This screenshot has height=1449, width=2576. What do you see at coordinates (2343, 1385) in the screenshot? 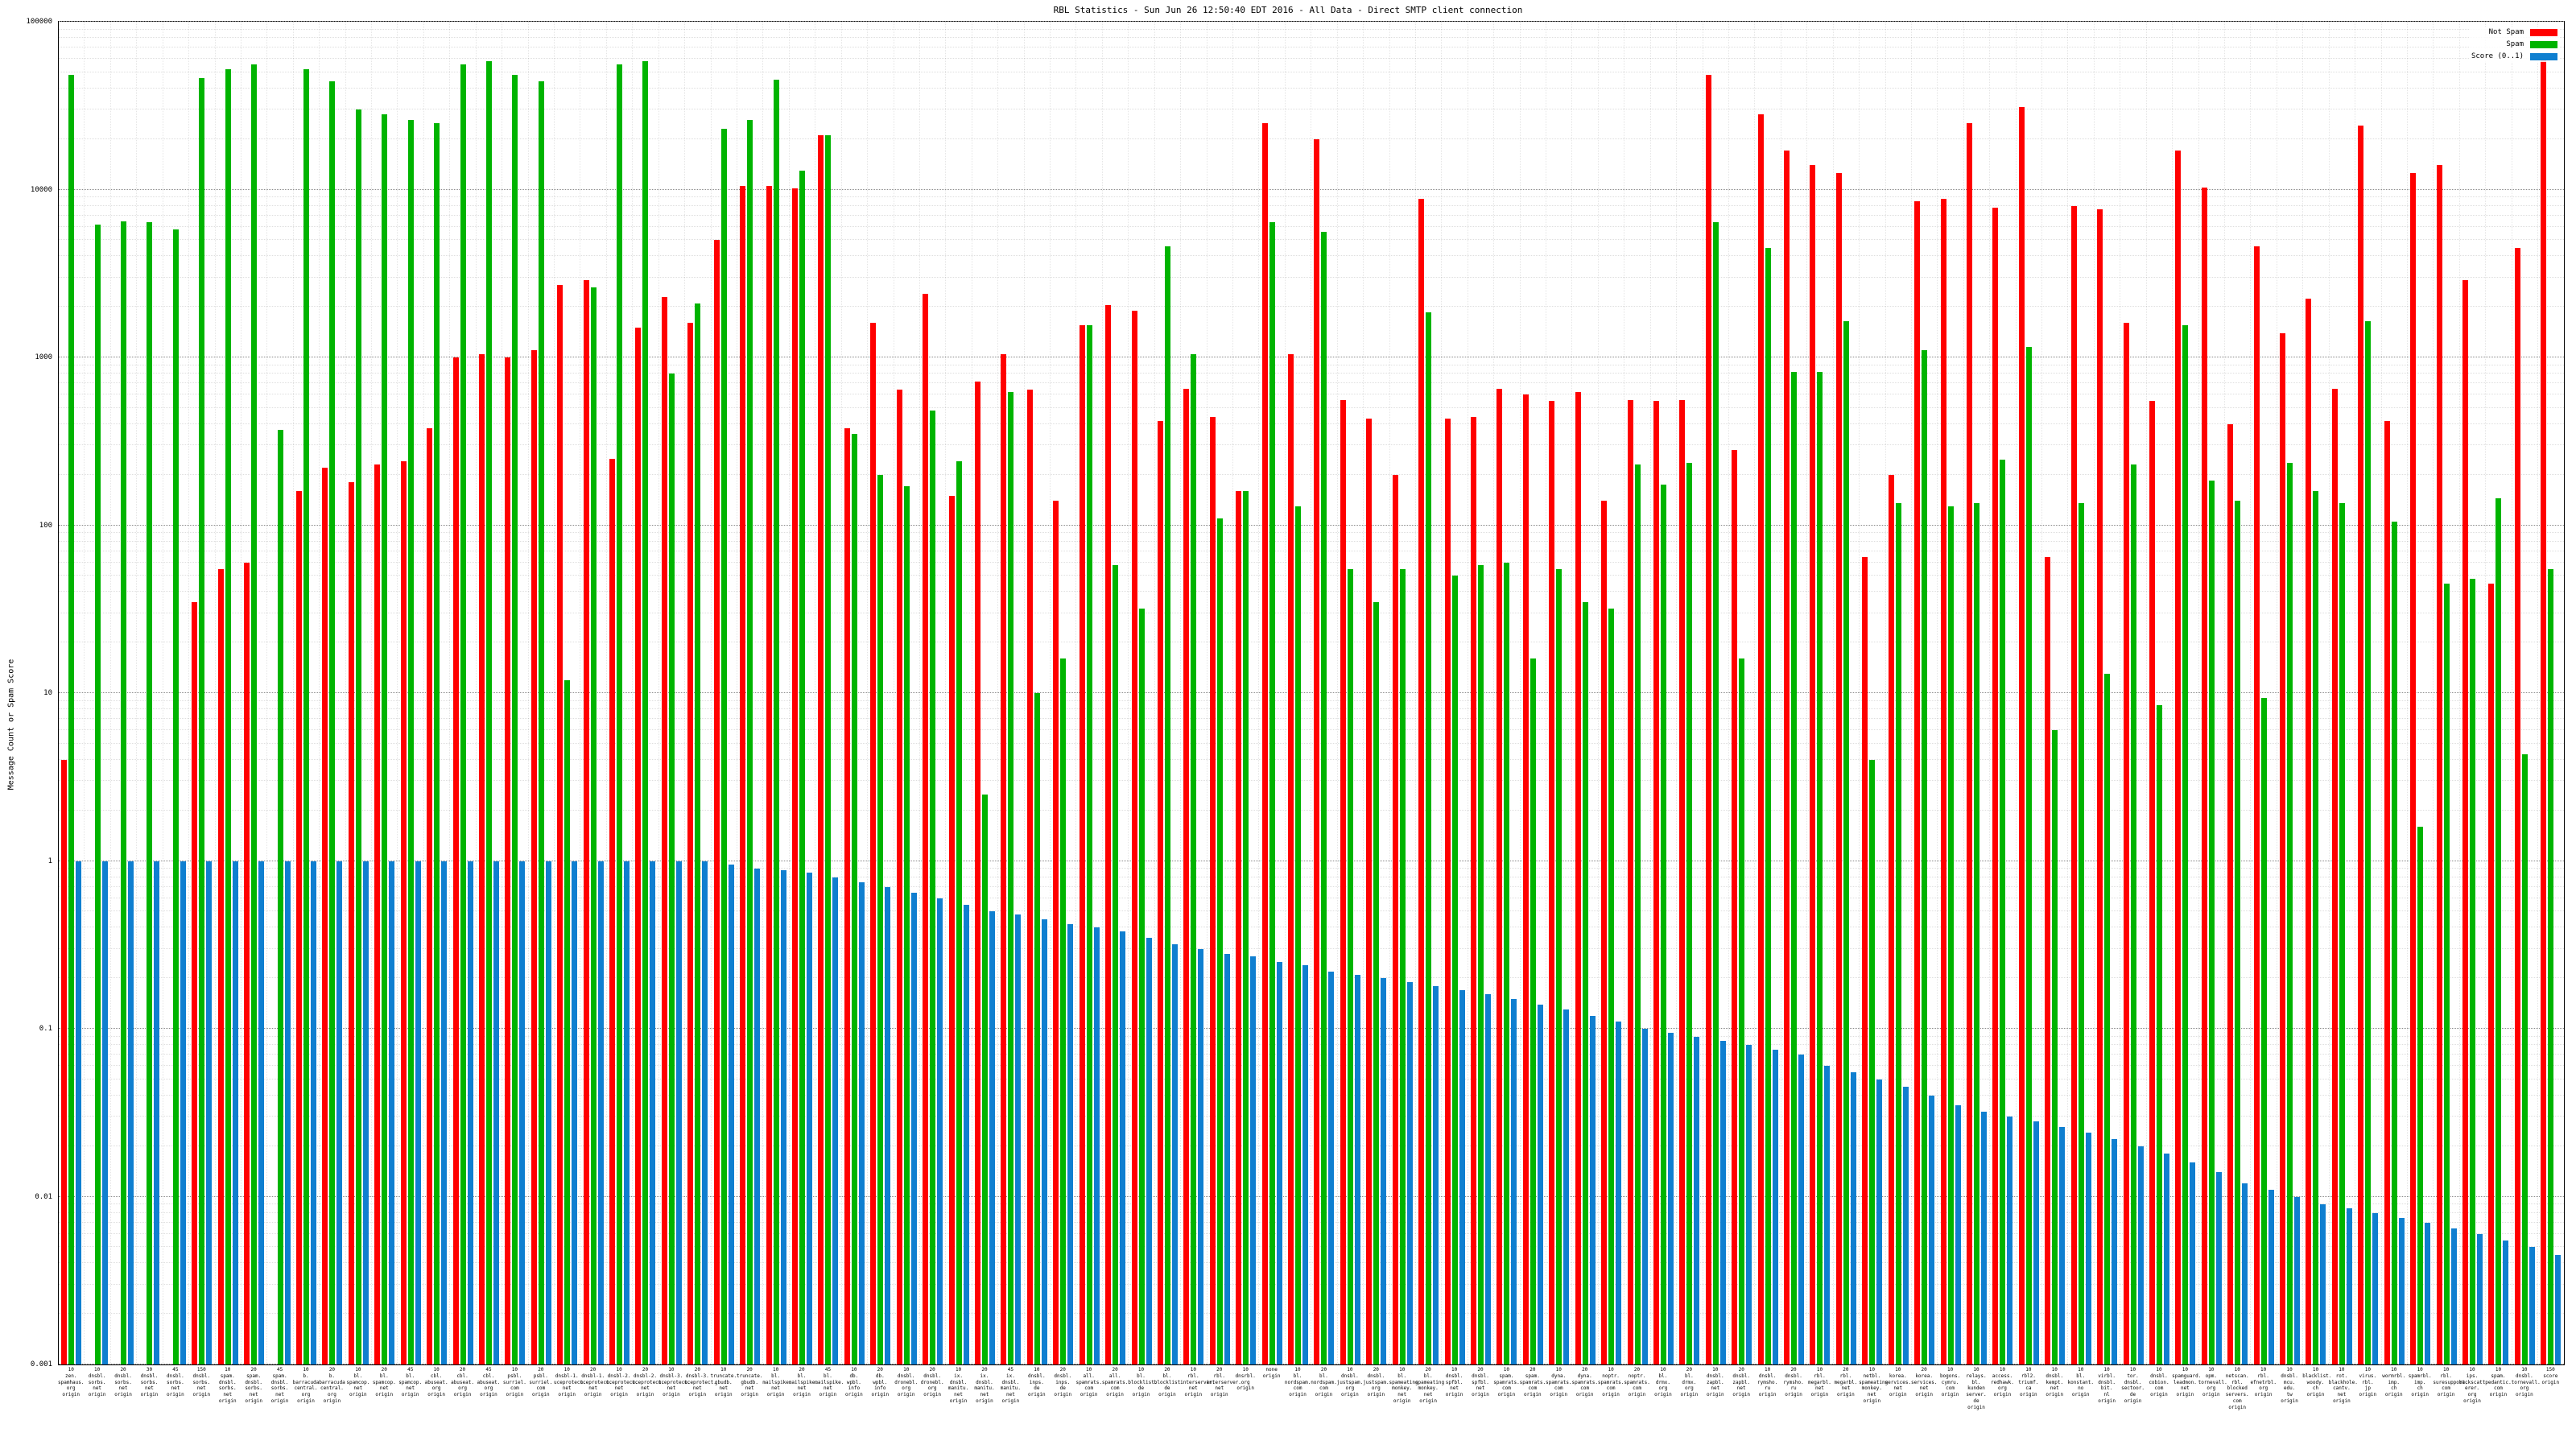
I see `x-category-label: 10 rot. blackhole. cantv. net origin` at bounding box center [2343, 1385].